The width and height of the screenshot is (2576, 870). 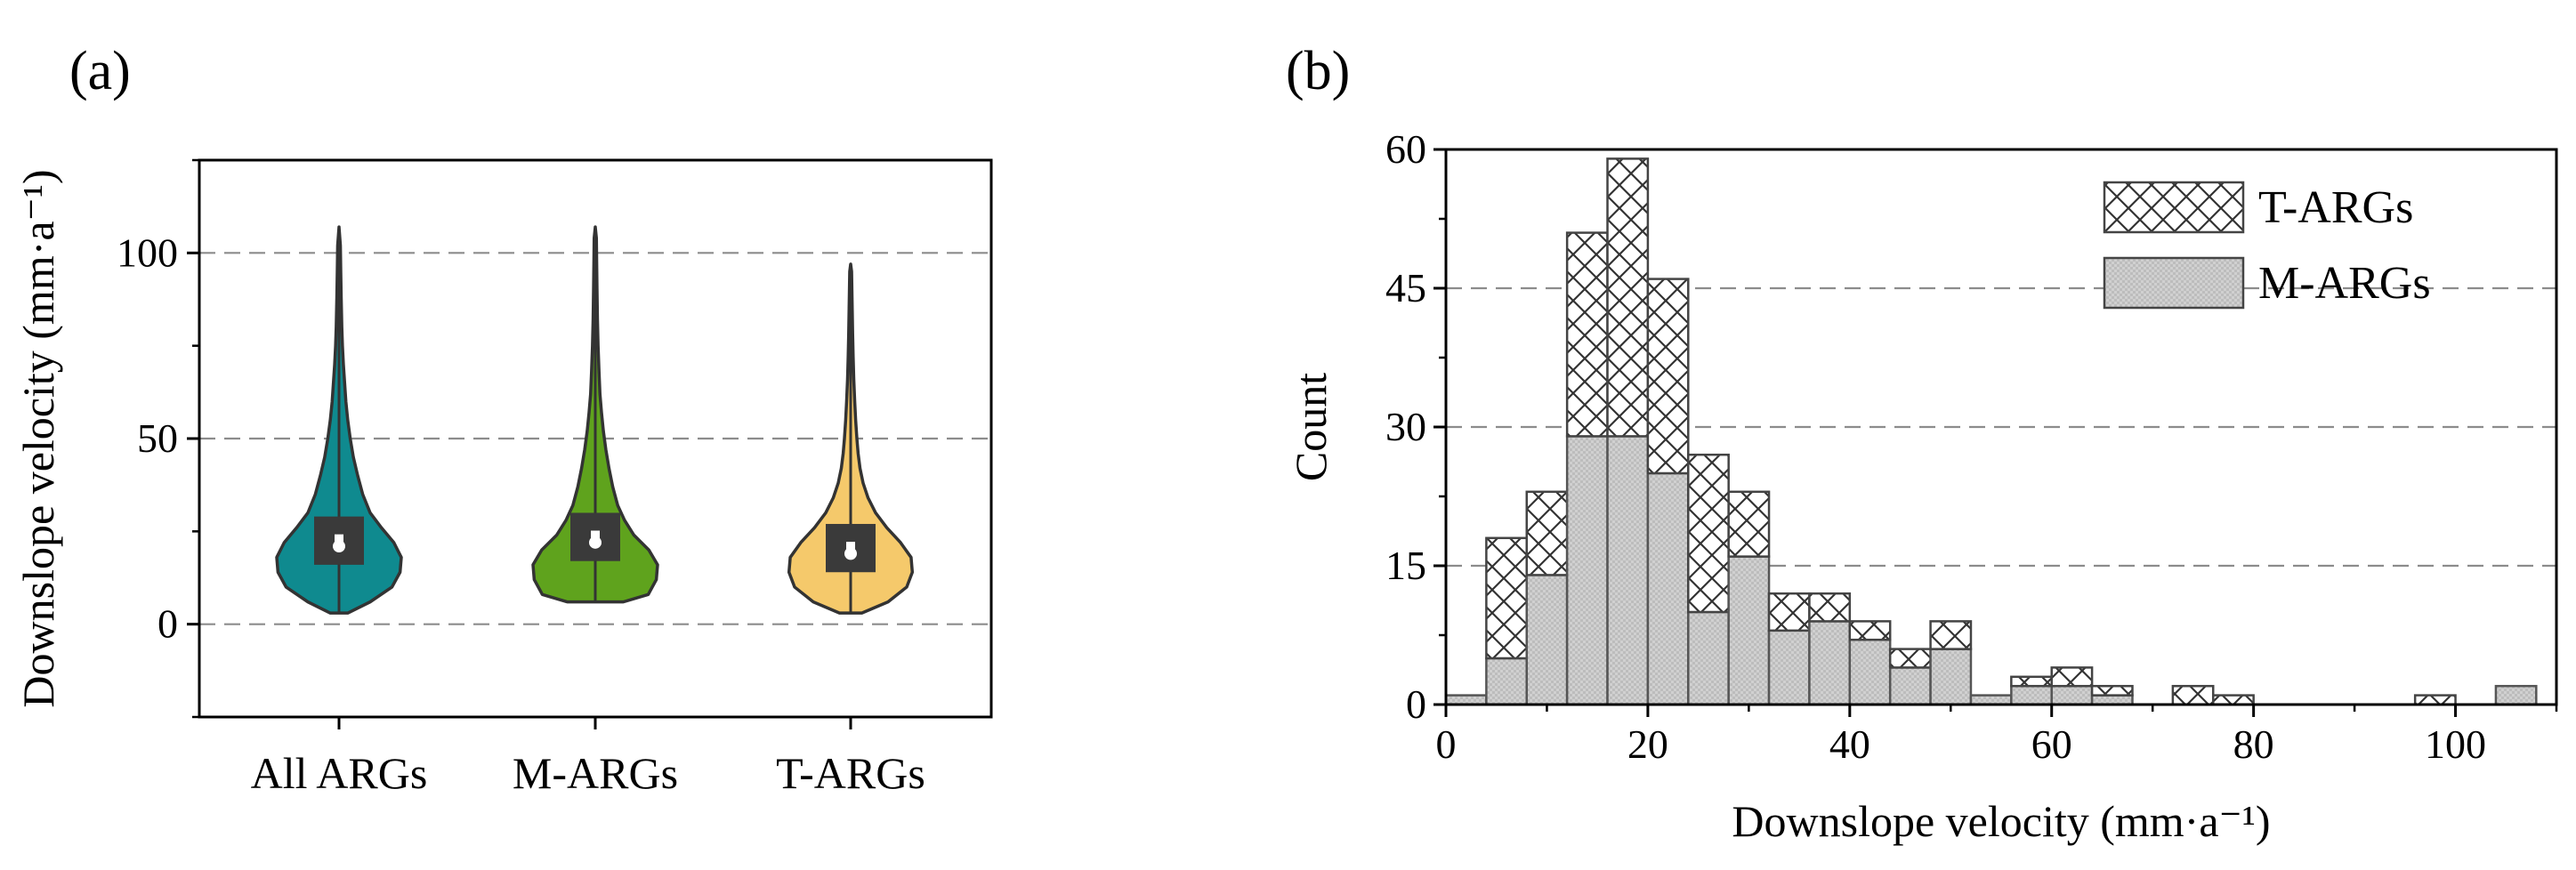 What do you see at coordinates (339, 539) in the screenshot?
I see `mean-marker-all-args` at bounding box center [339, 539].